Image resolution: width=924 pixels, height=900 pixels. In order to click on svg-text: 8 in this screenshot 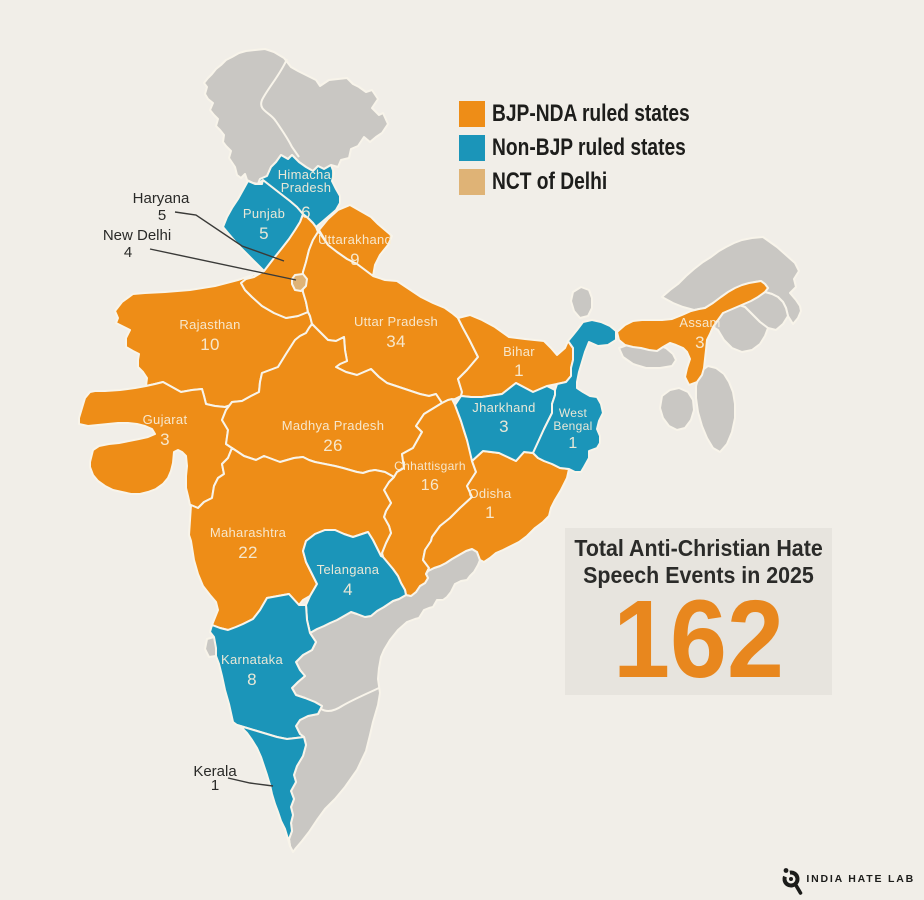, I will do `click(252, 679)`.